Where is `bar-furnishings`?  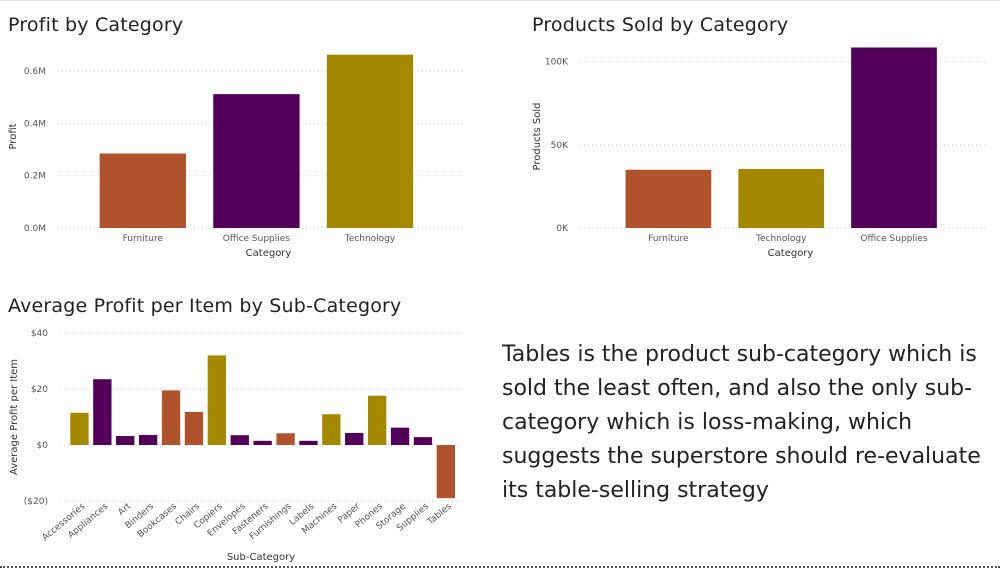 bar-furnishings is located at coordinates (285, 439).